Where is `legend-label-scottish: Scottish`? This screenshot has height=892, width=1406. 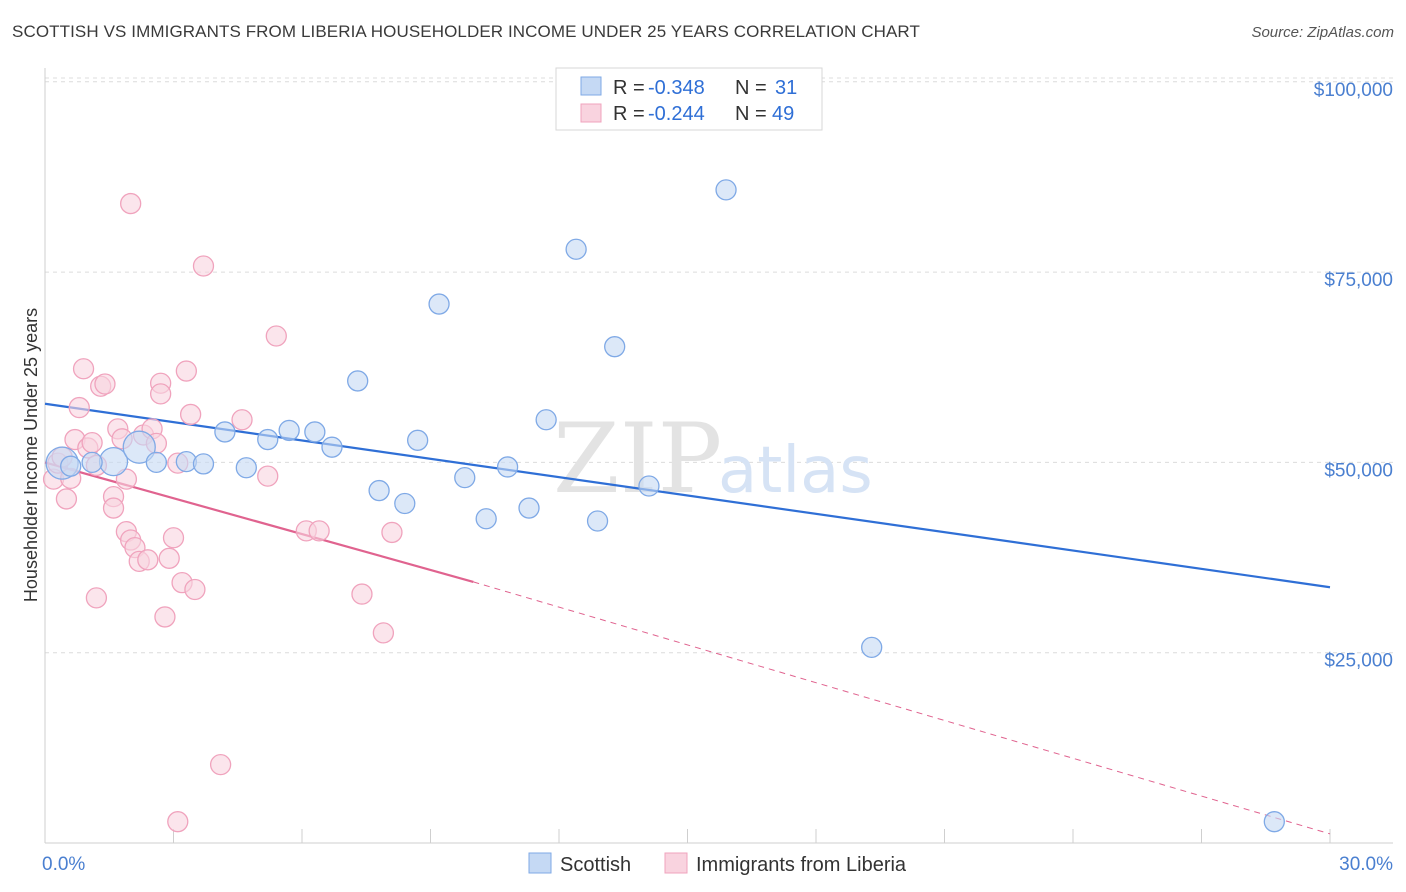
legend-label-scottish: Scottish is located at coordinates (595, 865).